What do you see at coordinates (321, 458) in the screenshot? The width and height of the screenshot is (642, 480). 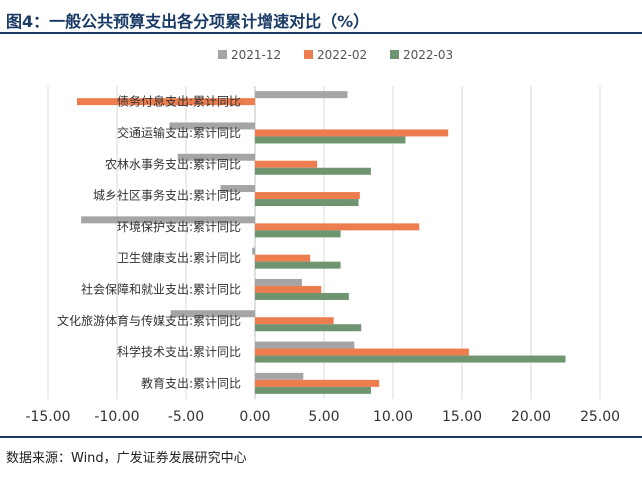 I see `source-bar: 数据来源：Wind，广发证券发展研究中心` at bounding box center [321, 458].